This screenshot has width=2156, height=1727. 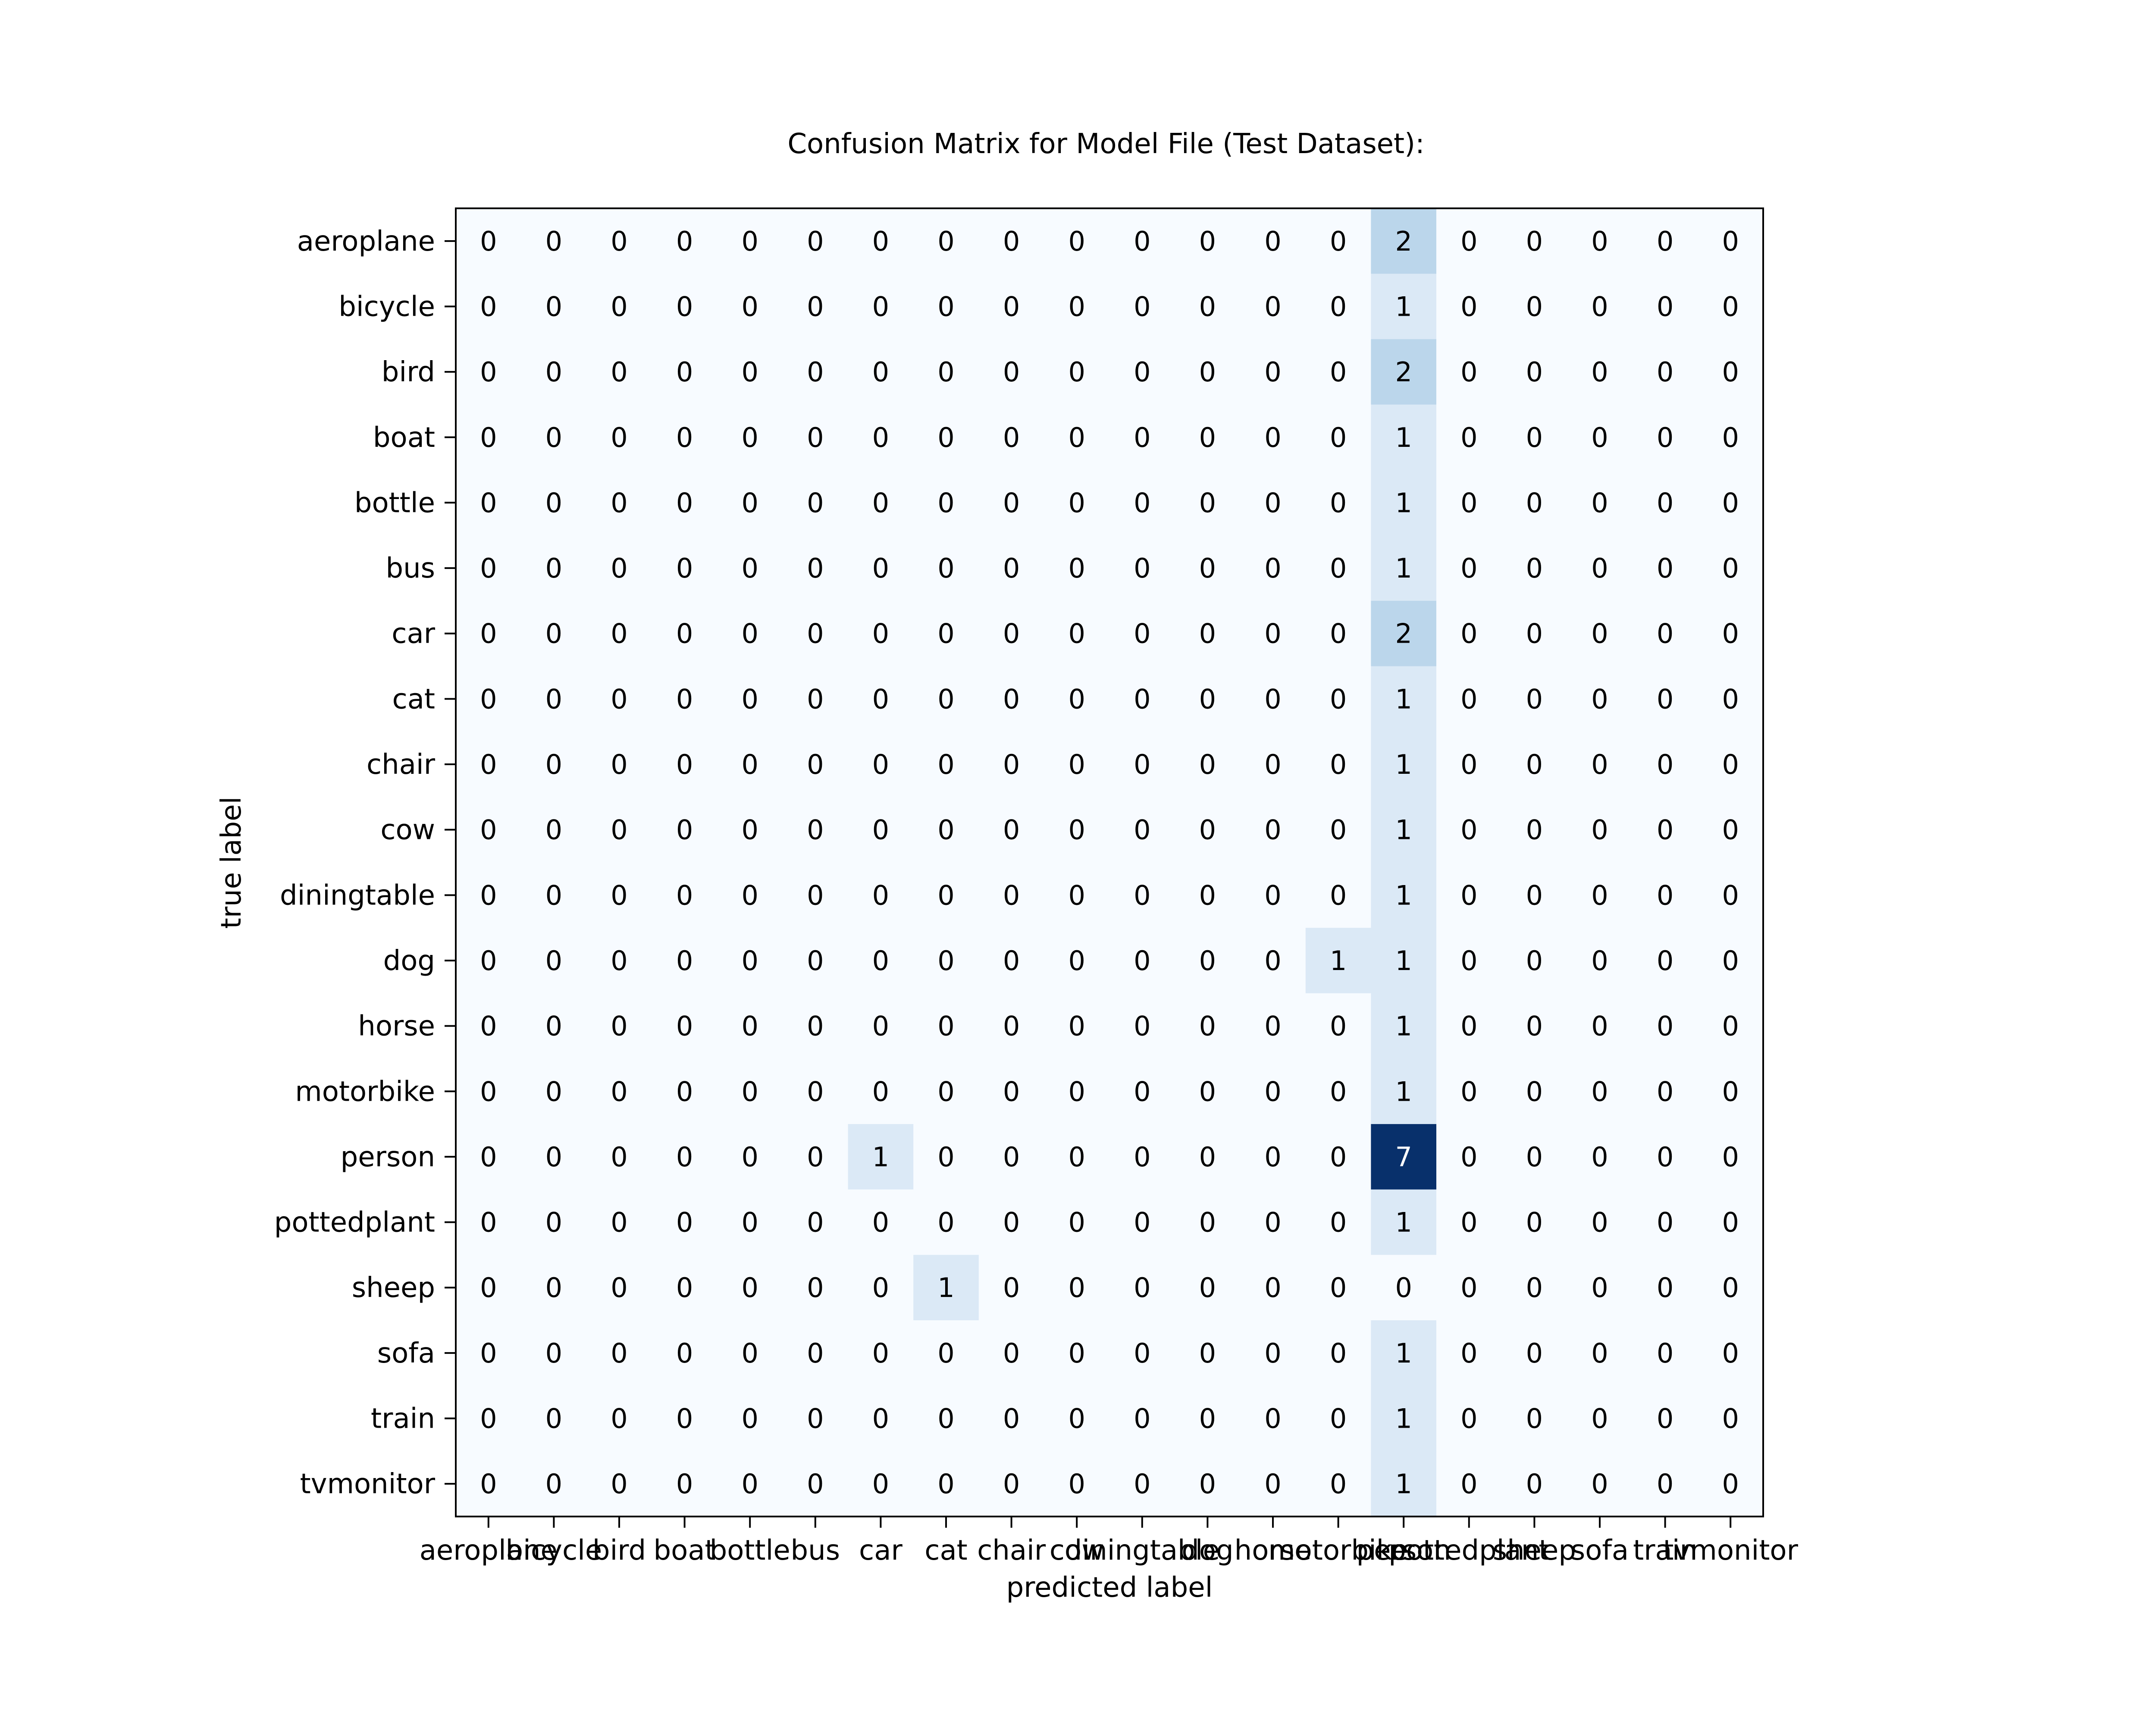 What do you see at coordinates (946, 1551) in the screenshot?
I see `x-tick-label: cat` at bounding box center [946, 1551].